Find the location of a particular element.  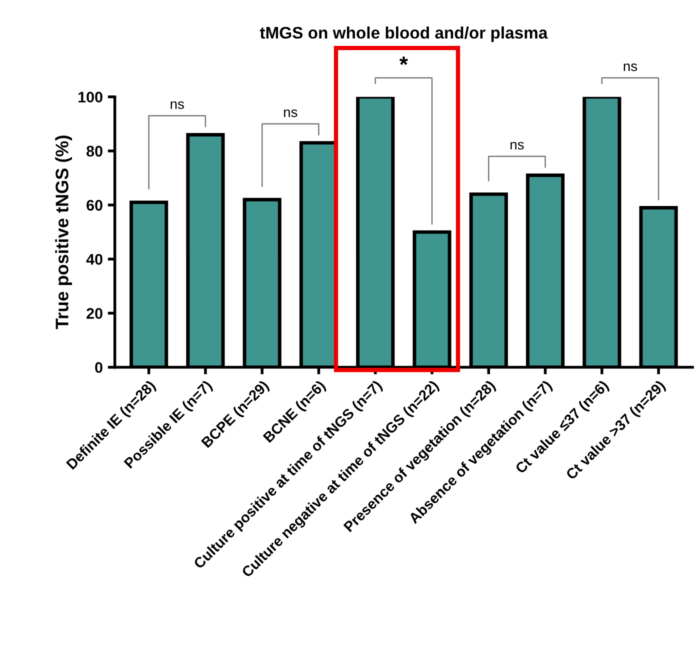

text: ns is located at coordinates (631, 68).